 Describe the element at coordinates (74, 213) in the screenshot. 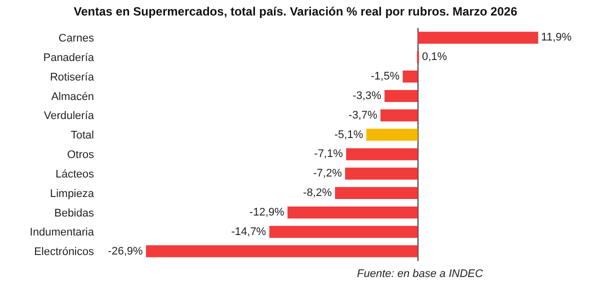

I see `y-tick-label: Bebidas` at that location.